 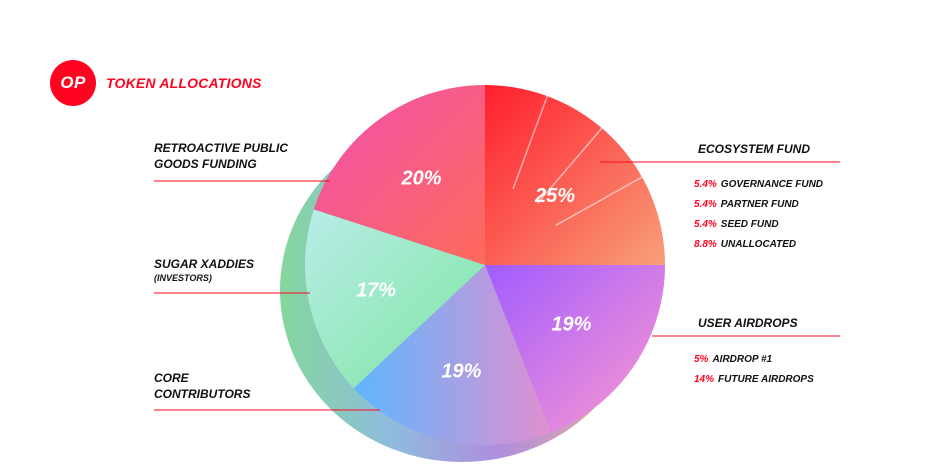 What do you see at coordinates (204, 270) in the screenshot?
I see `sugar-xaddies-label: SUGAR XADDIES (INVESTORS)` at bounding box center [204, 270].